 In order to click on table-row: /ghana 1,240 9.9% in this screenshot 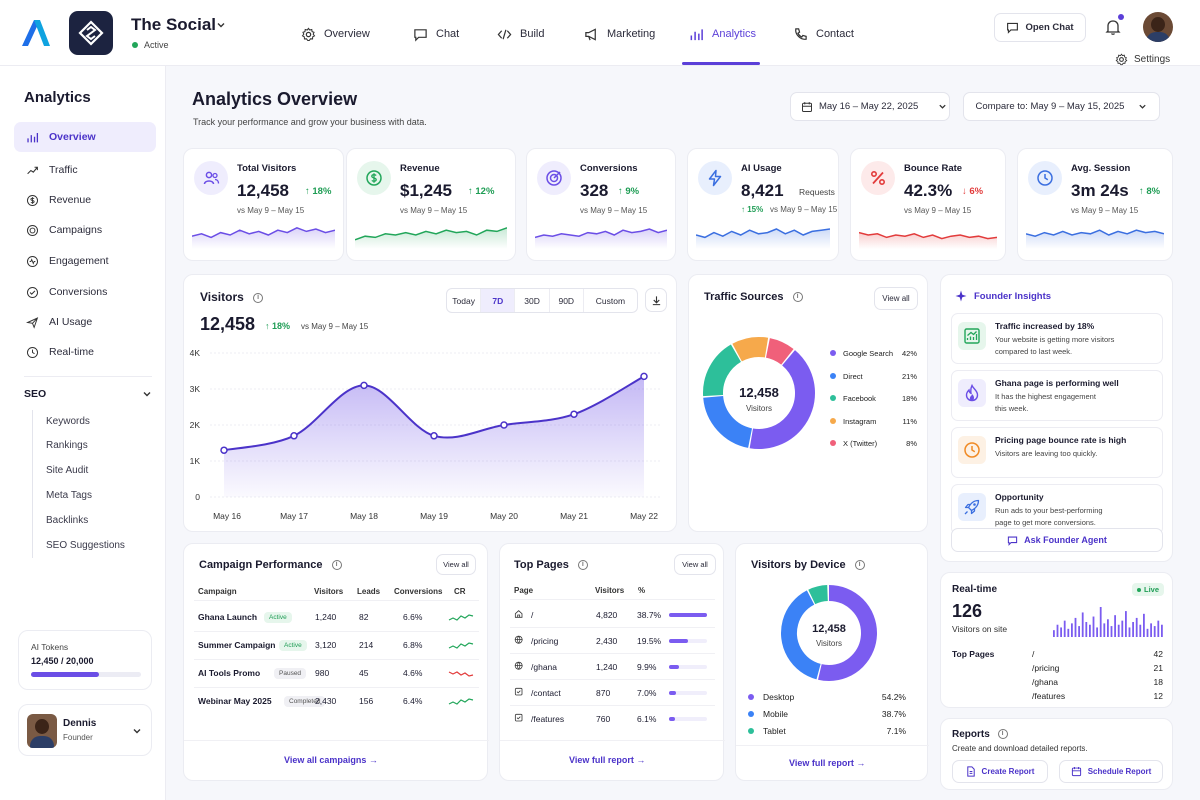, I will do `click(612, 669)`.